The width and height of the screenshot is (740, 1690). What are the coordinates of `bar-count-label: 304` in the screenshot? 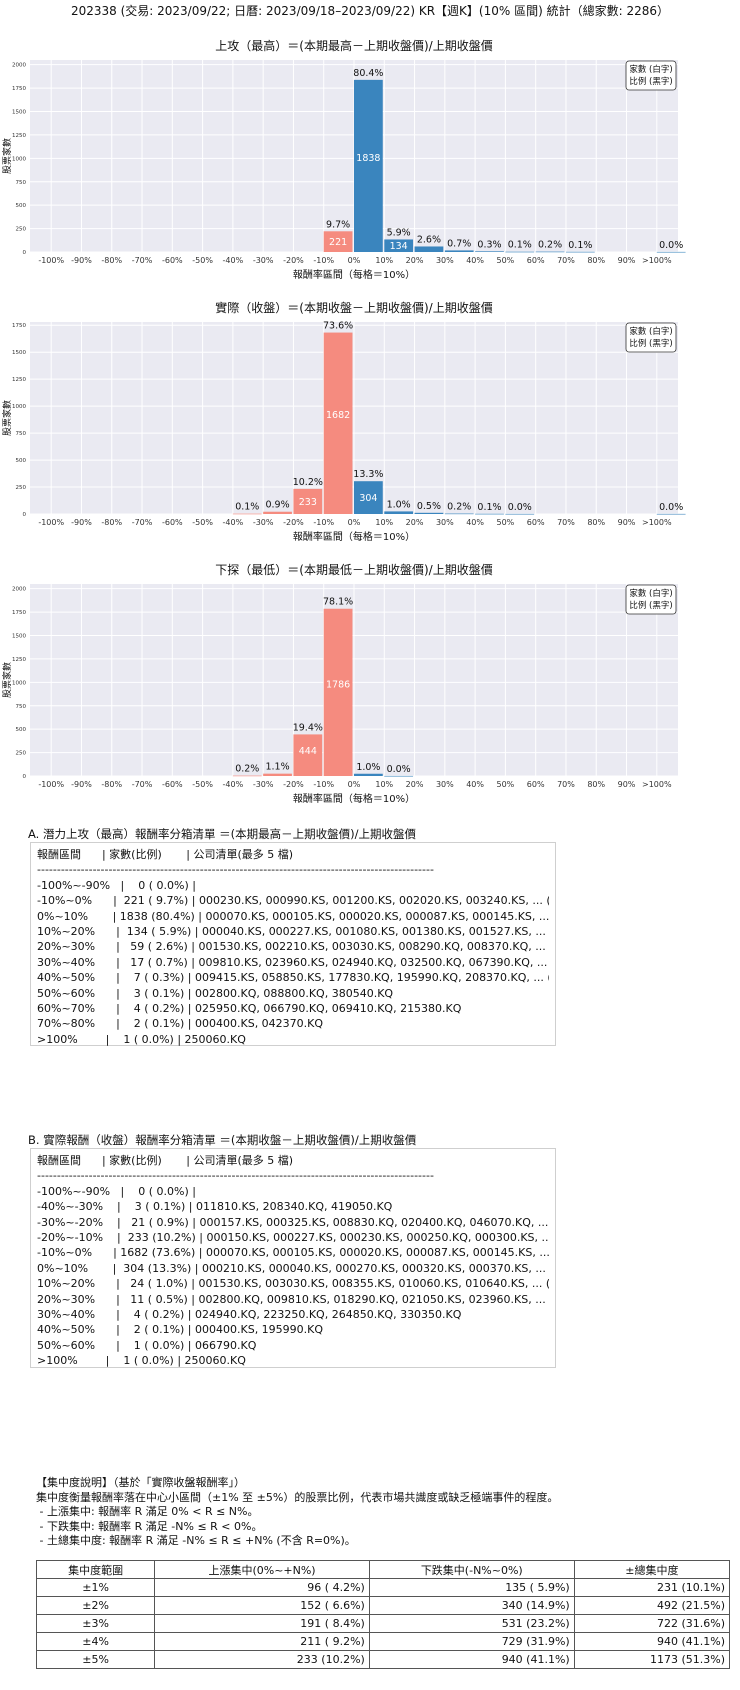 It's located at (368, 498).